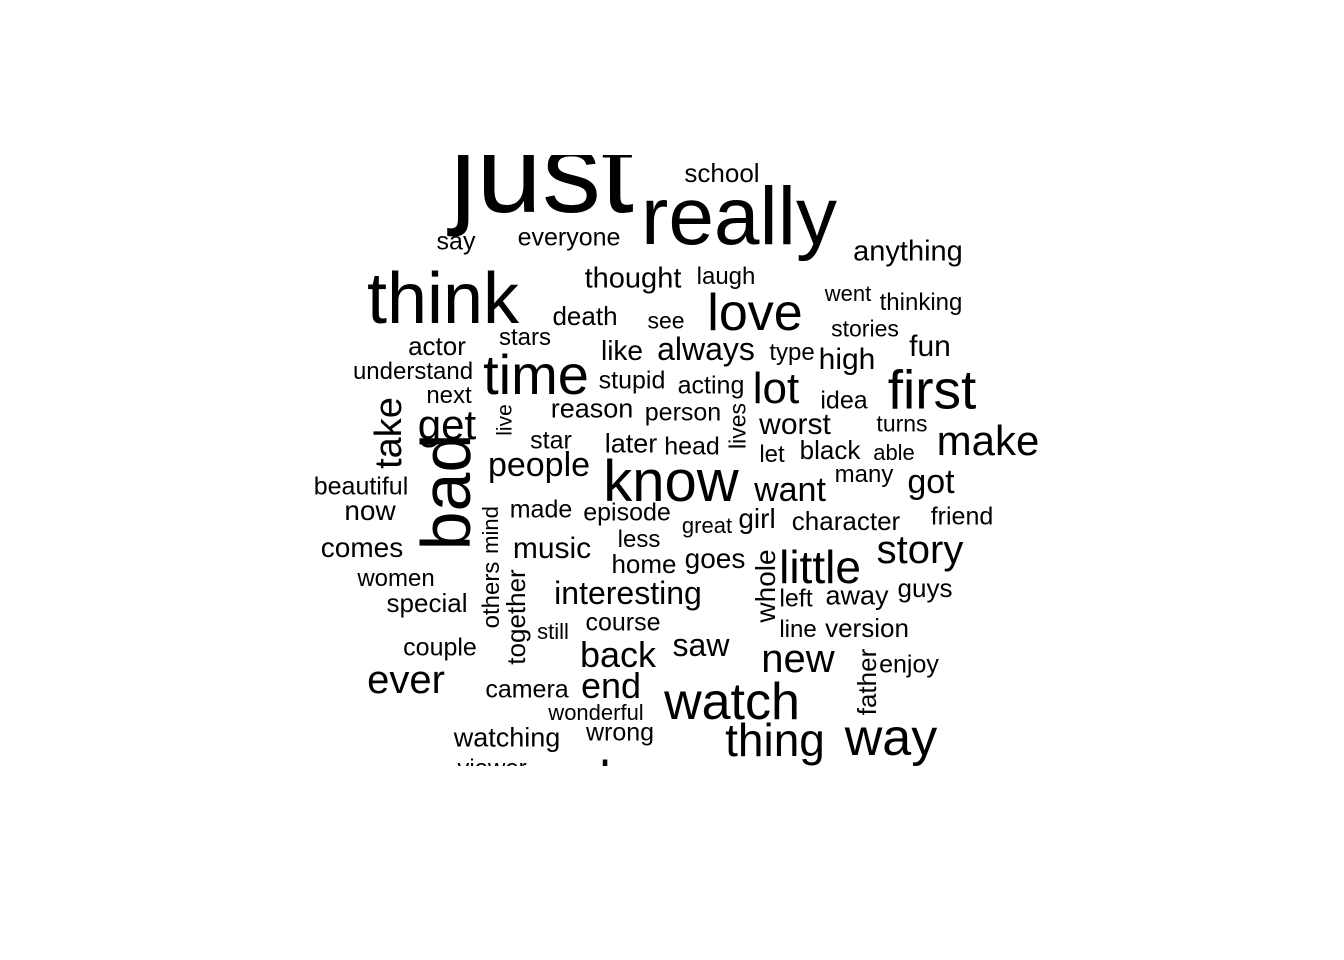 Image resolution: width=1344 pixels, height=960 pixels. Describe the element at coordinates (623, 622) in the screenshot. I see `word-course: course` at that location.